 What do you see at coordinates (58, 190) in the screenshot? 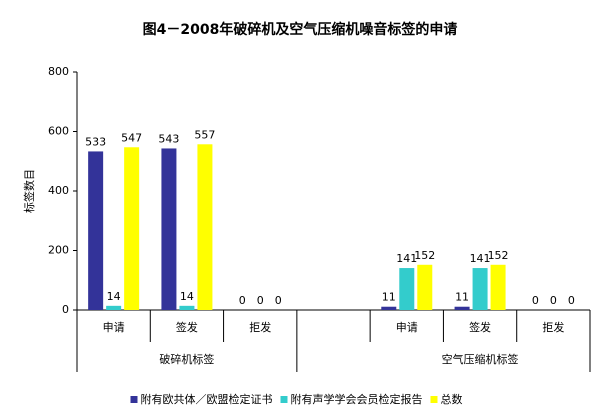
I see `y-tick-label: 400` at bounding box center [58, 190].